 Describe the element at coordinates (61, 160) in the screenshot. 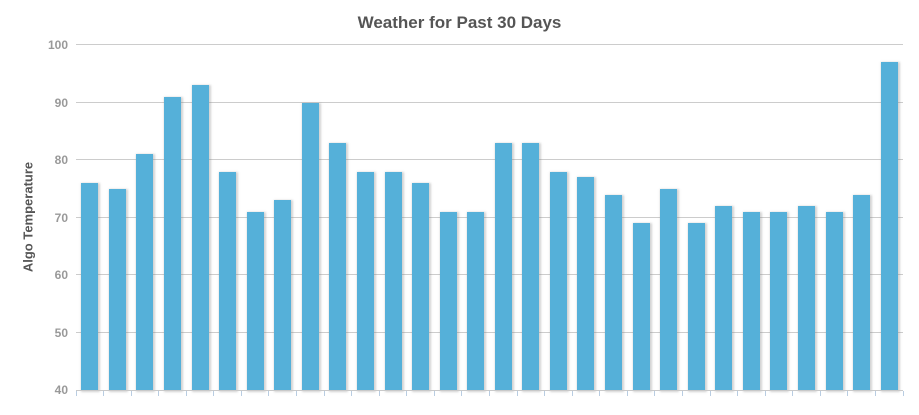

I see `y-axis-tick-label: 80` at that location.